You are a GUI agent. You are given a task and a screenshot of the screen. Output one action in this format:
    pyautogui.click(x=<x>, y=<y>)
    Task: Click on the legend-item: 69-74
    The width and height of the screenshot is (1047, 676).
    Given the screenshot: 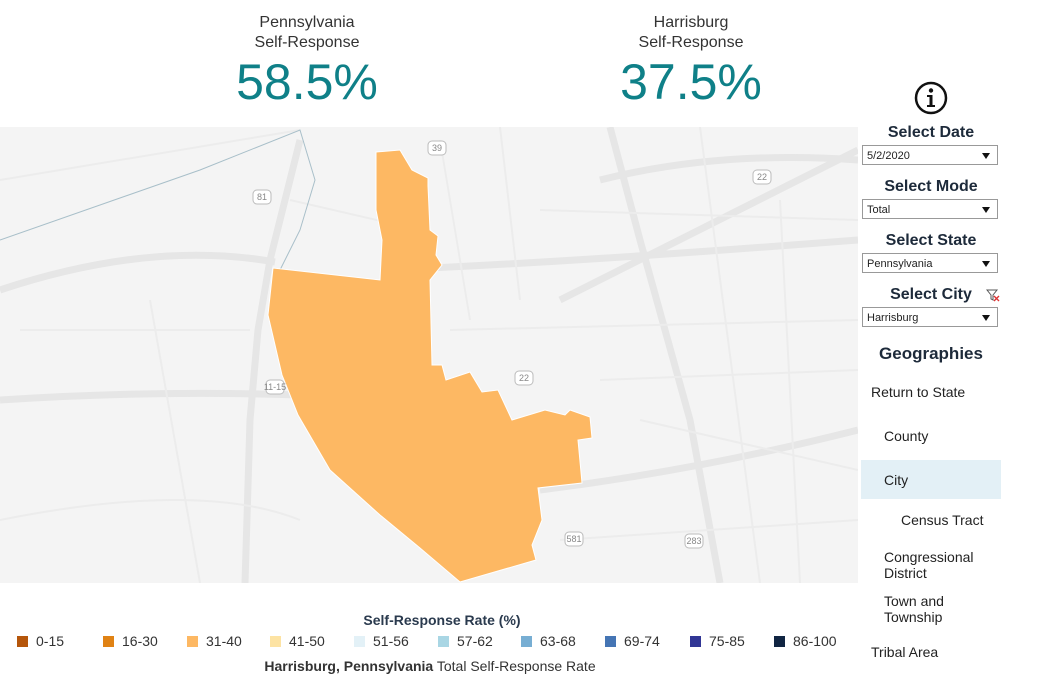 What is the action you would take?
    pyautogui.click(x=632, y=641)
    